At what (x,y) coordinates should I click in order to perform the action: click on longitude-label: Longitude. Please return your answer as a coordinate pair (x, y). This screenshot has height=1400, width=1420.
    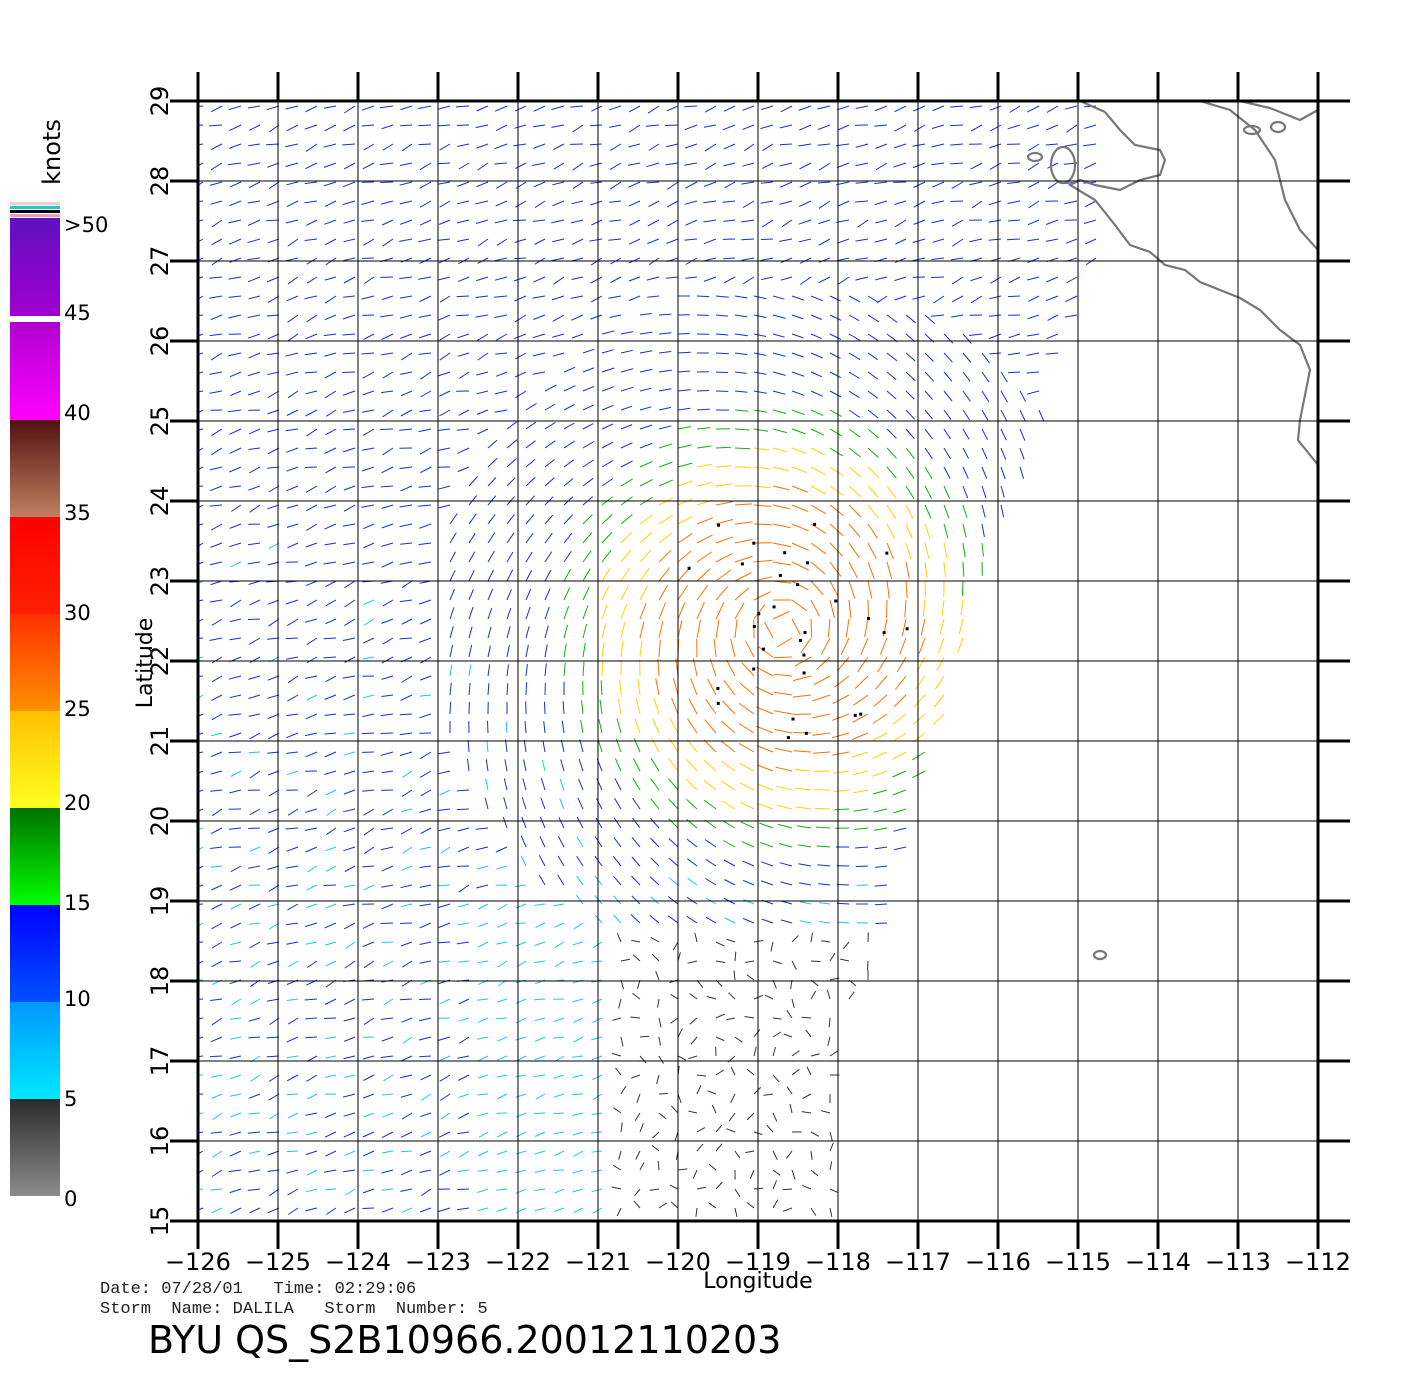
    Looking at the image, I should click on (757, 1281).